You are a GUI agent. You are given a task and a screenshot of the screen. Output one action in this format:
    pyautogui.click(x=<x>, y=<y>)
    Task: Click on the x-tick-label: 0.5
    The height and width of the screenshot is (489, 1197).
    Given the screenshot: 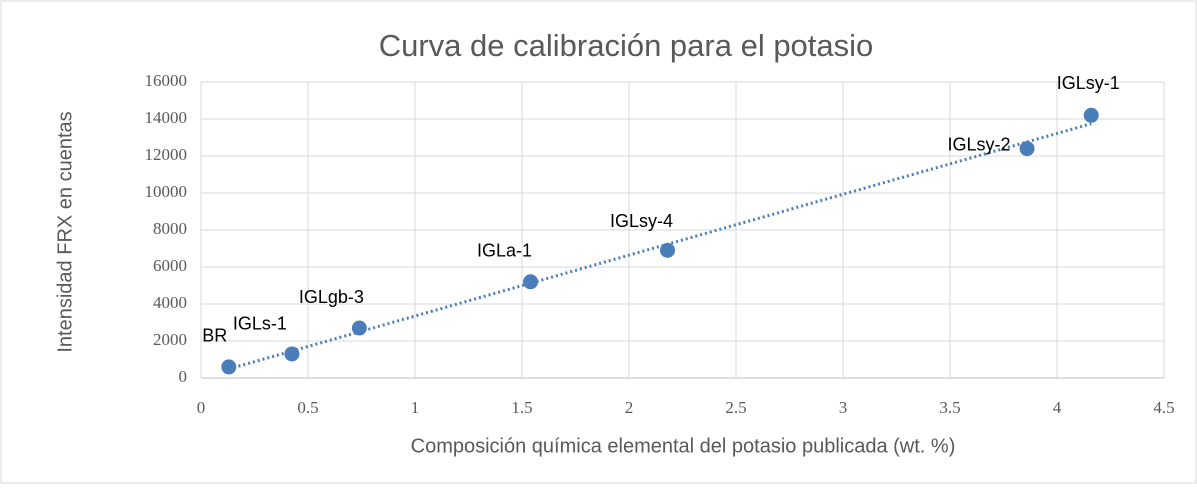 What is the action you would take?
    pyautogui.click(x=307, y=407)
    